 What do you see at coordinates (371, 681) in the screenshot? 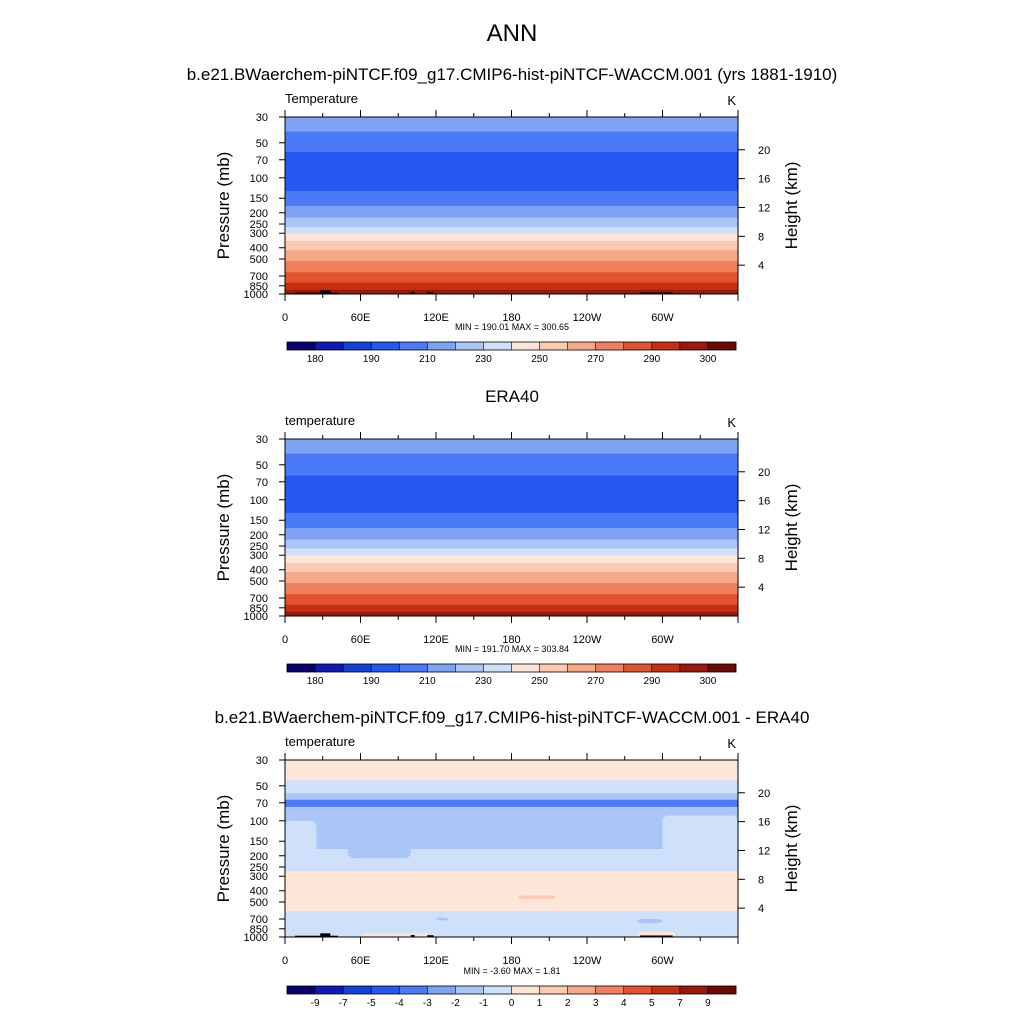
I see `colorbar-label: 190` at bounding box center [371, 681].